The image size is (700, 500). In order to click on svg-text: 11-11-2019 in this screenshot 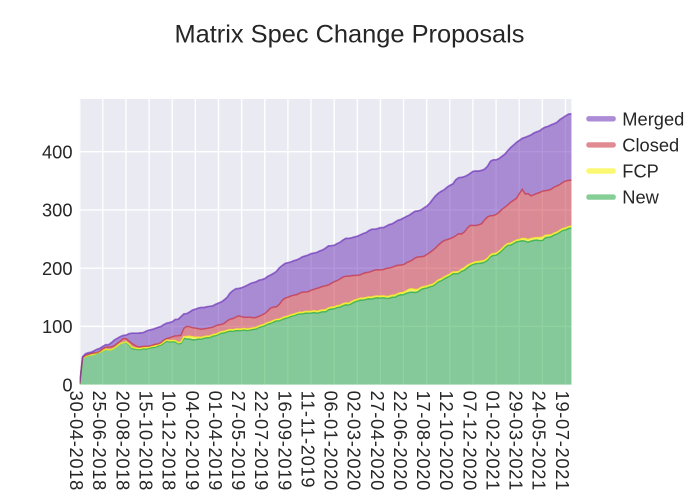, I will do `click(307, 440)`.